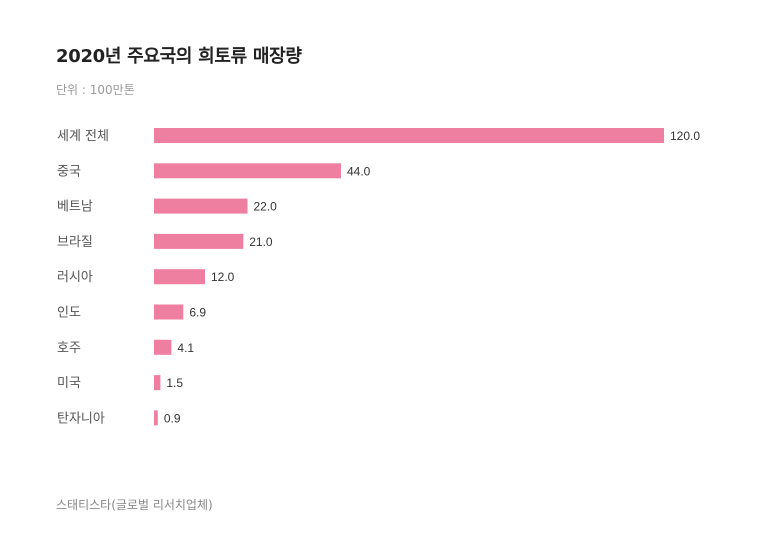  Describe the element at coordinates (266, 207) in the screenshot. I see `value-label: 22.0` at that location.